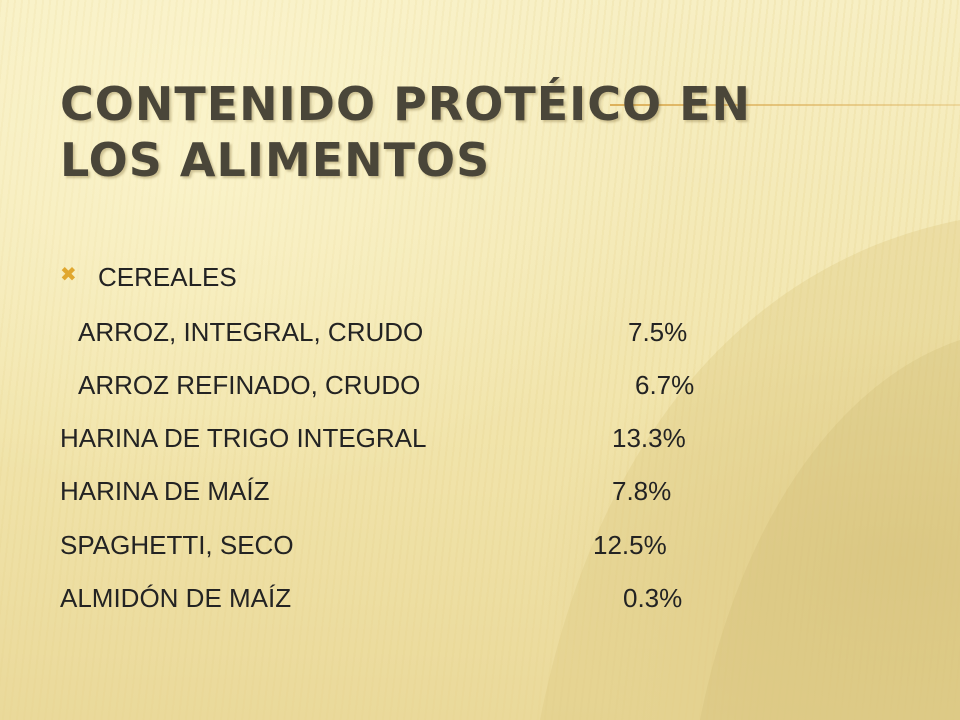 This screenshot has height=720, width=960. What do you see at coordinates (665, 385) in the screenshot?
I see `item-value: 6.7%` at bounding box center [665, 385].